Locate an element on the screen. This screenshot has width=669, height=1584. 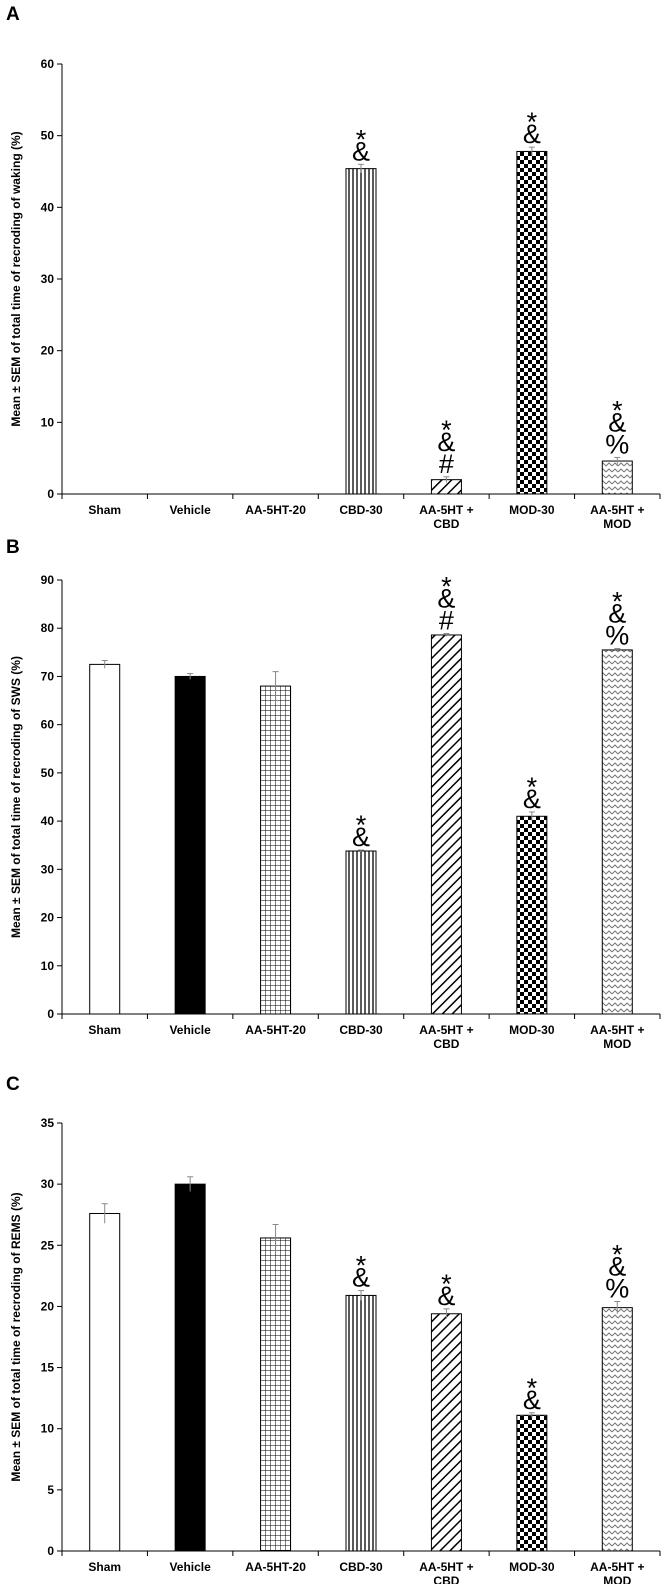
panel-label: C is located at coordinates (13, 1084).